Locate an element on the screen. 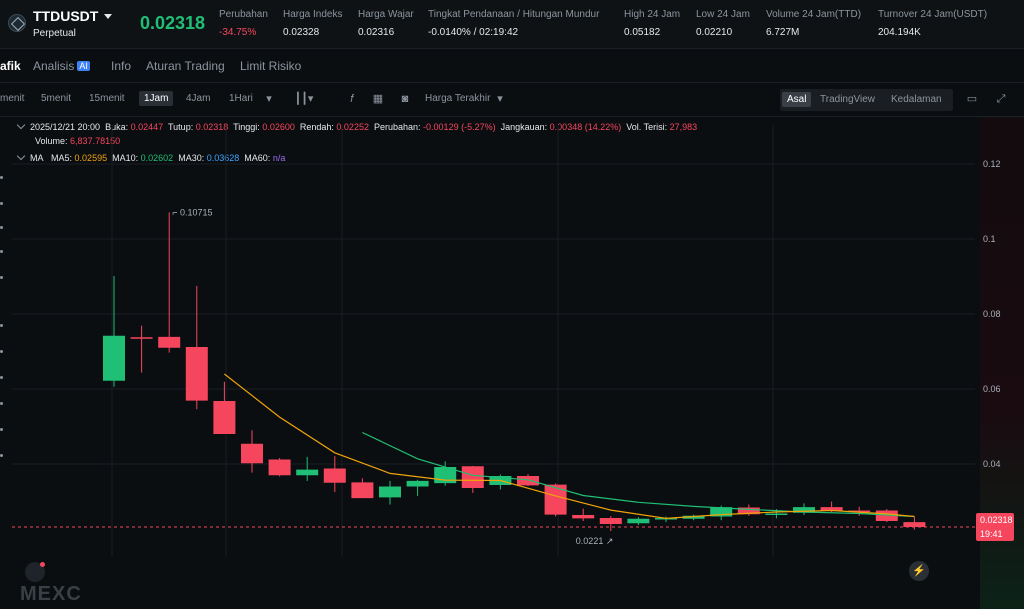 The height and width of the screenshot is (609, 1024). interval-1m: menit is located at coordinates (12, 98).